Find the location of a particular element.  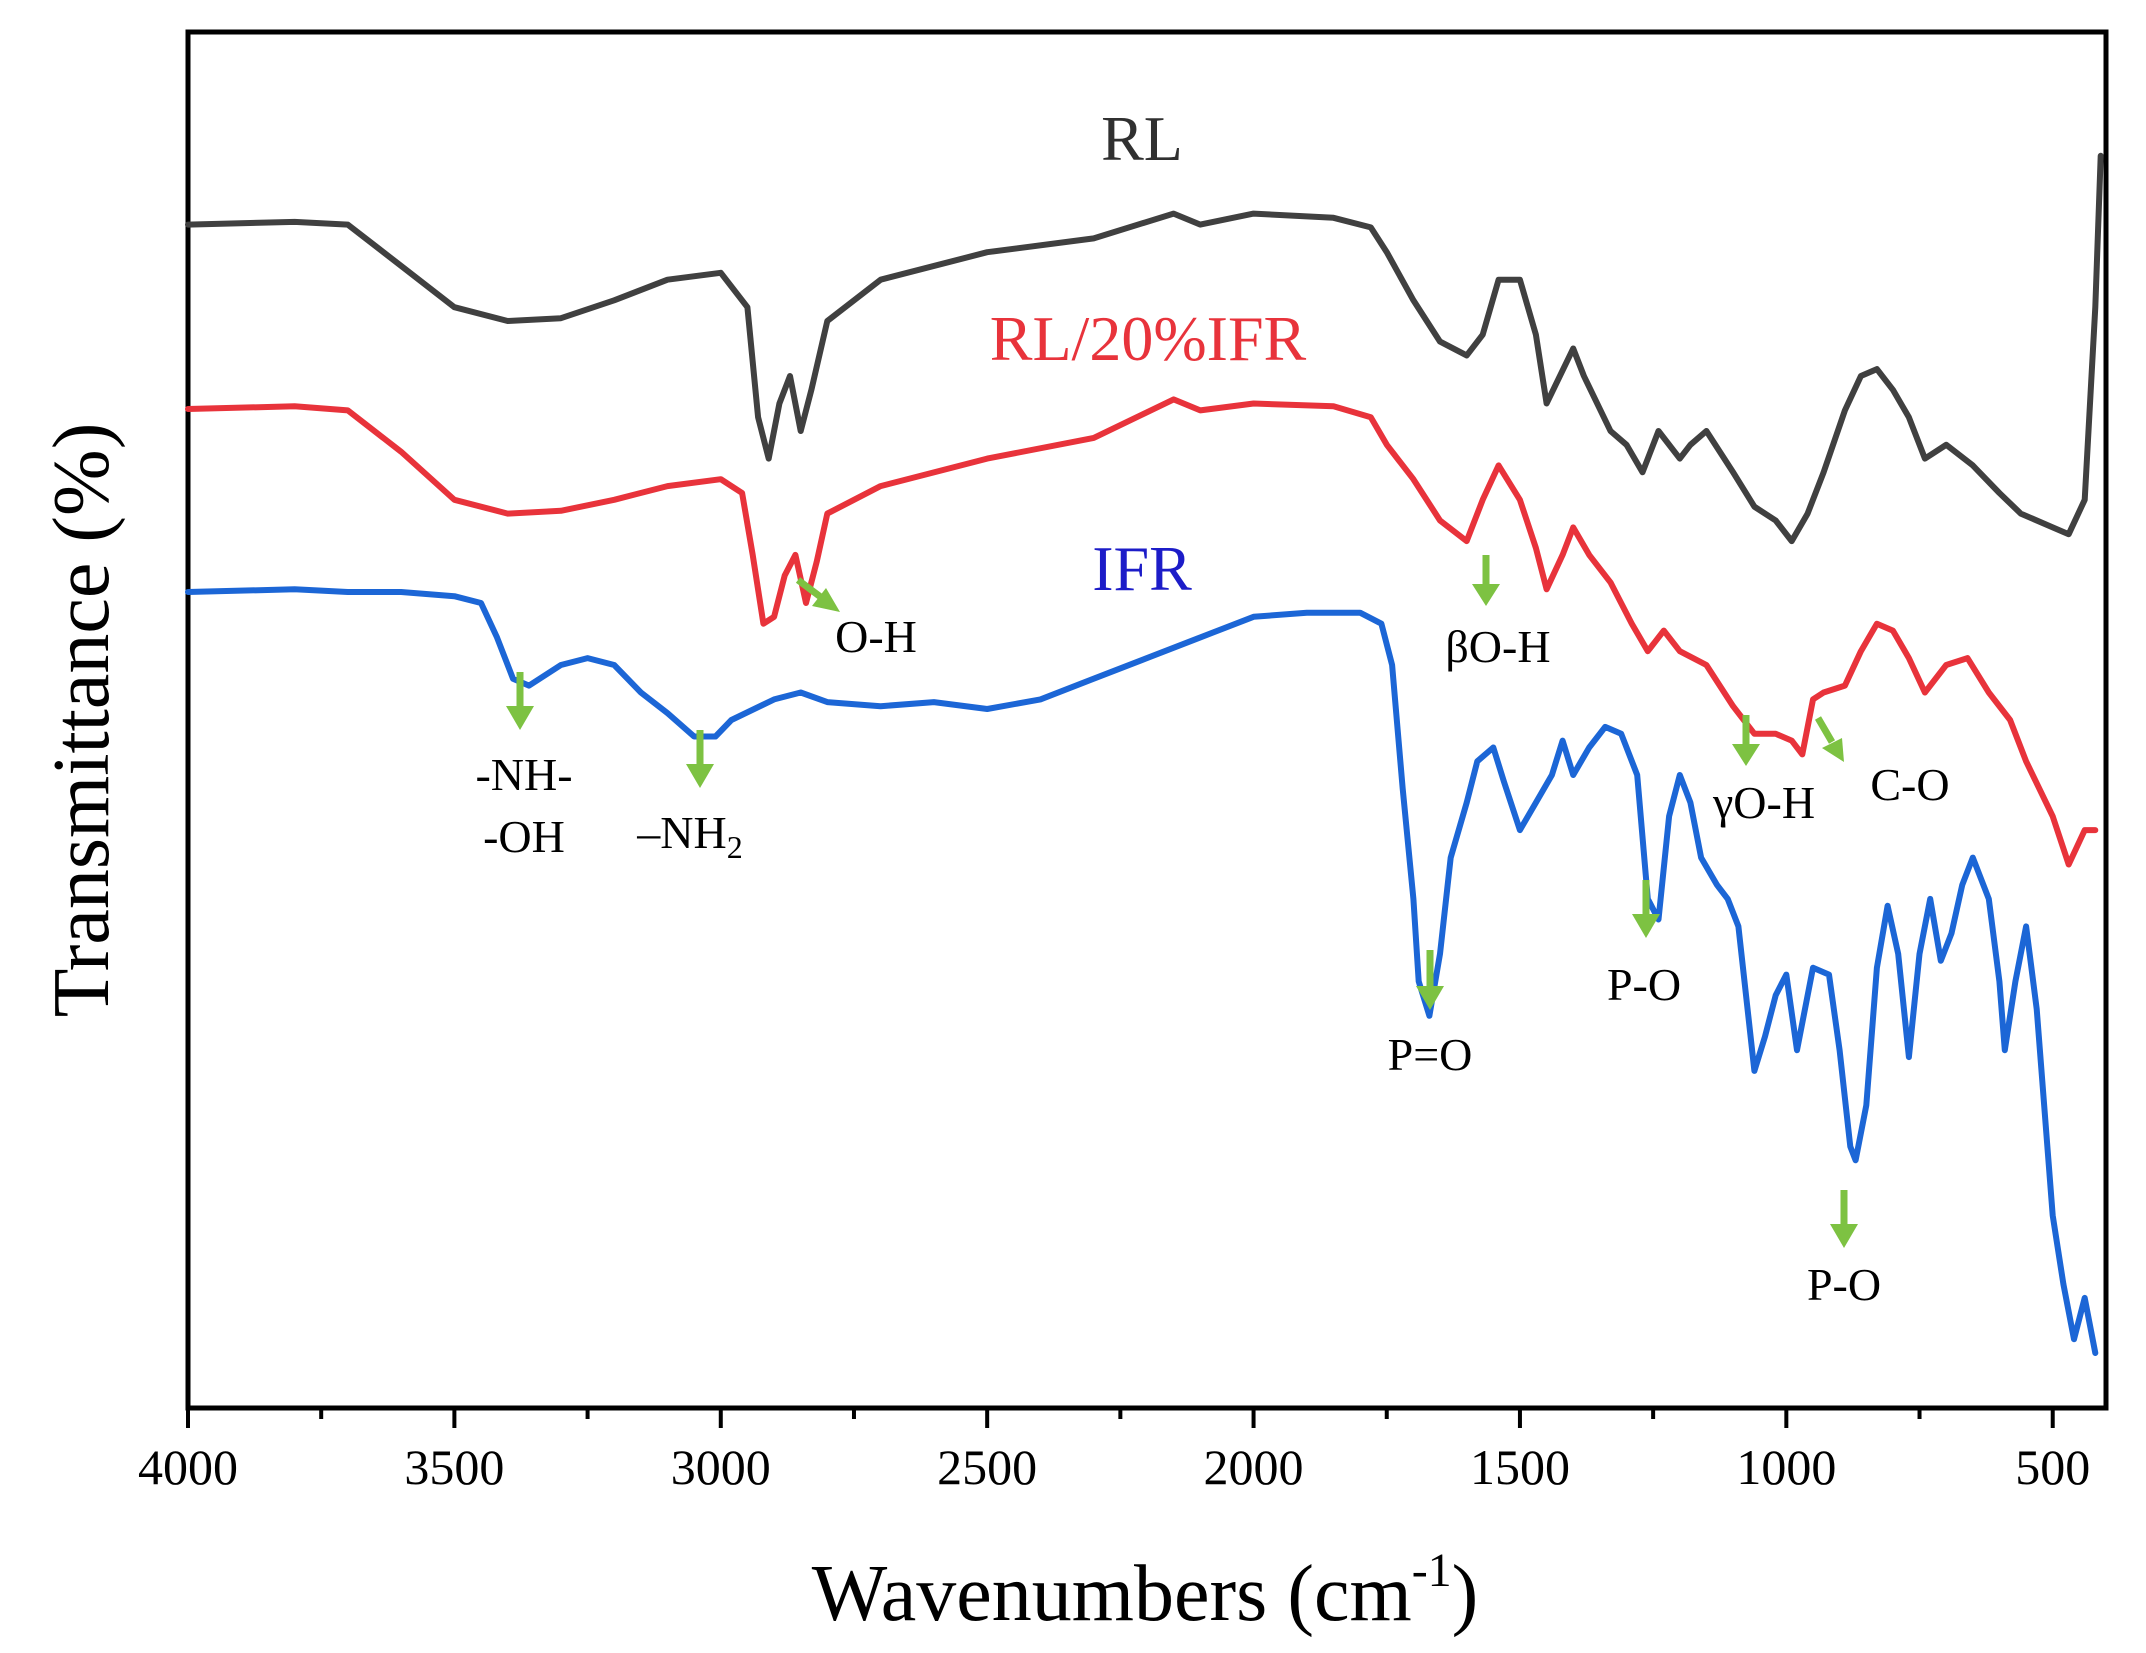

annotation-nh-oh: -NH- -OH is located at coordinates (524, 767).